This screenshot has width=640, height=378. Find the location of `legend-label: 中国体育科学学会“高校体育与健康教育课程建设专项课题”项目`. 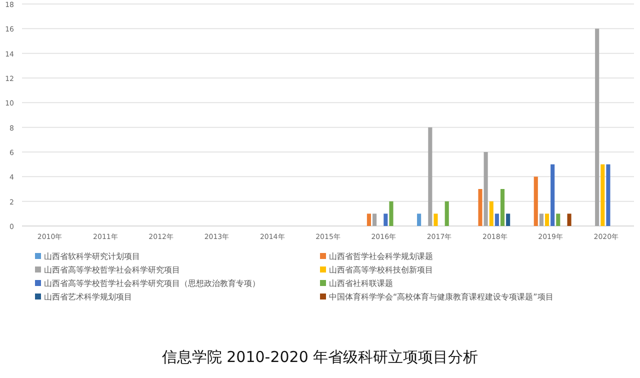

legend-label: 中国体育科学学会“高校体育与健康教育课程建设专项课题”项目 is located at coordinates (441, 297).